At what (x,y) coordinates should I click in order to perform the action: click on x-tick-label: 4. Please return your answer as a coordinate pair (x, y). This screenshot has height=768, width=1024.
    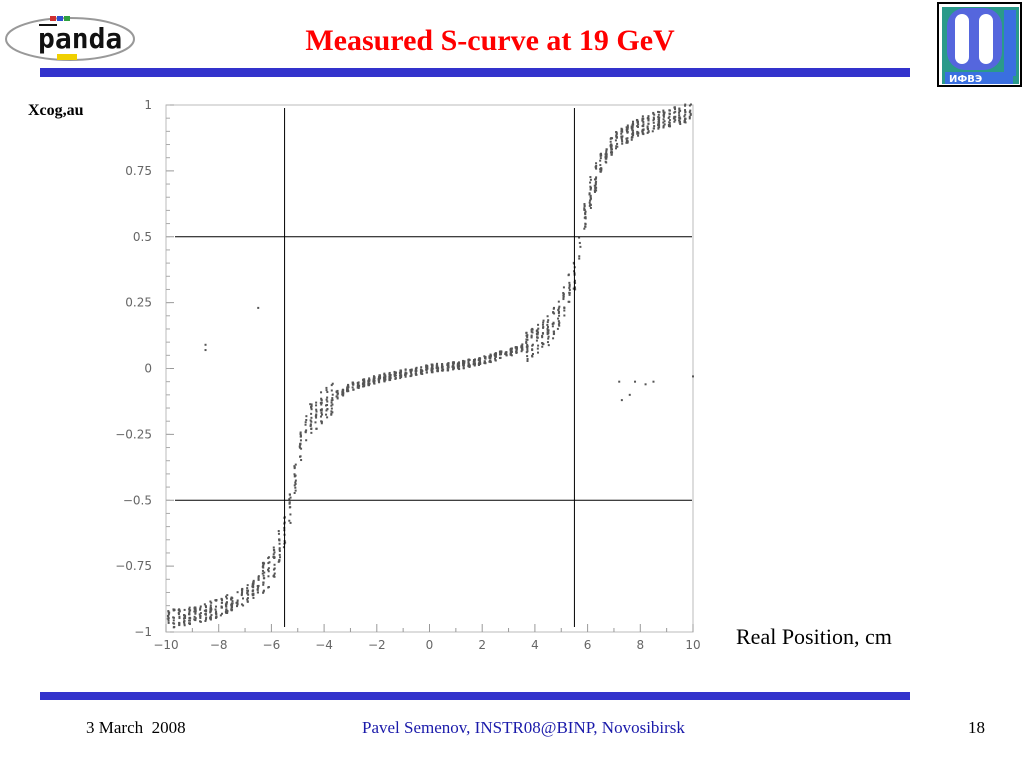
    Looking at the image, I should click on (535, 645).